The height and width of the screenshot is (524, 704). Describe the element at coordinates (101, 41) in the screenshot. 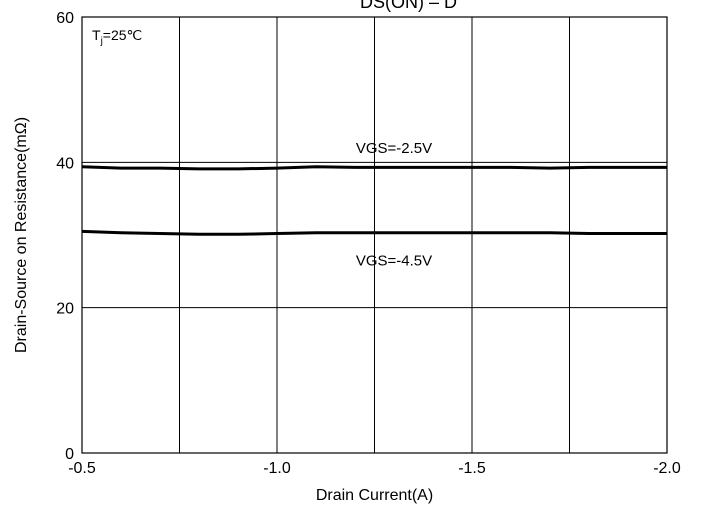

I see `tj-sub: j` at that location.